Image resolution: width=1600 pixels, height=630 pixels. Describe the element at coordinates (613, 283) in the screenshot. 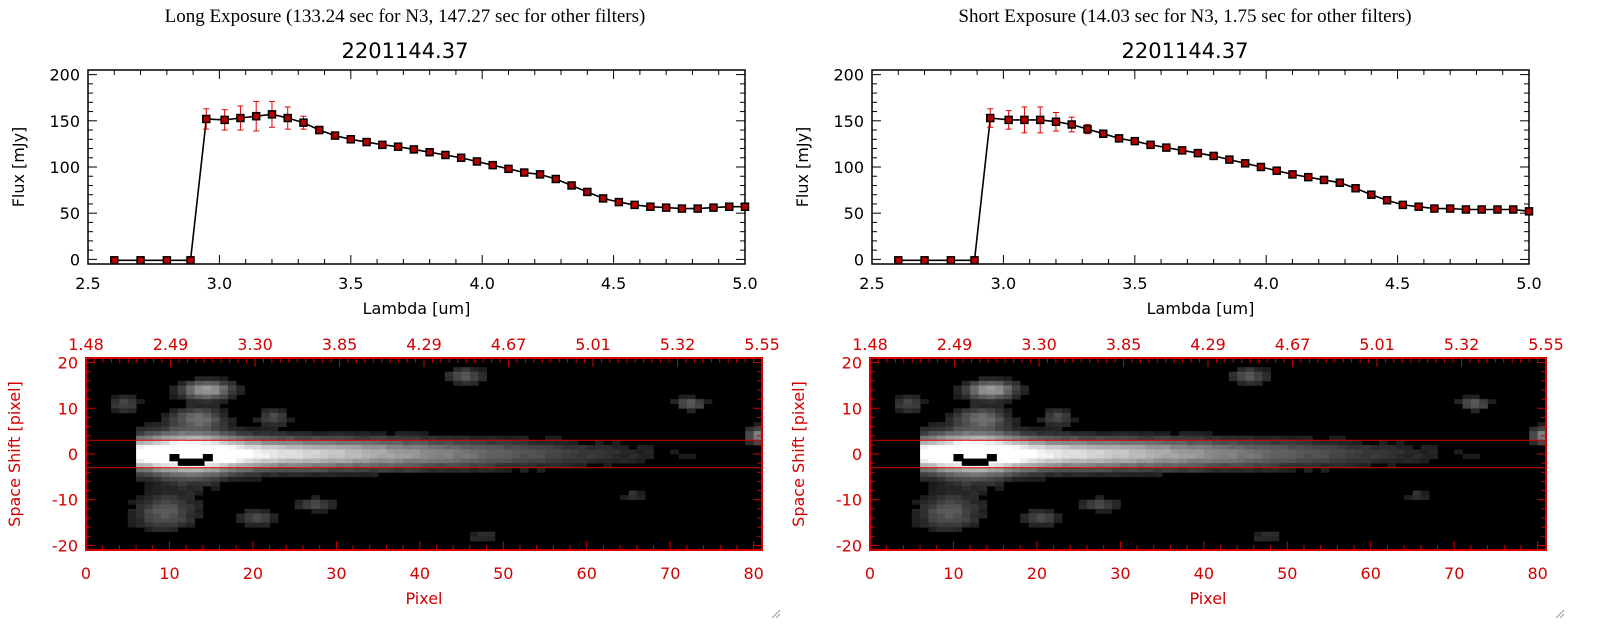

I see `x-tick-label: 4.5` at that location.